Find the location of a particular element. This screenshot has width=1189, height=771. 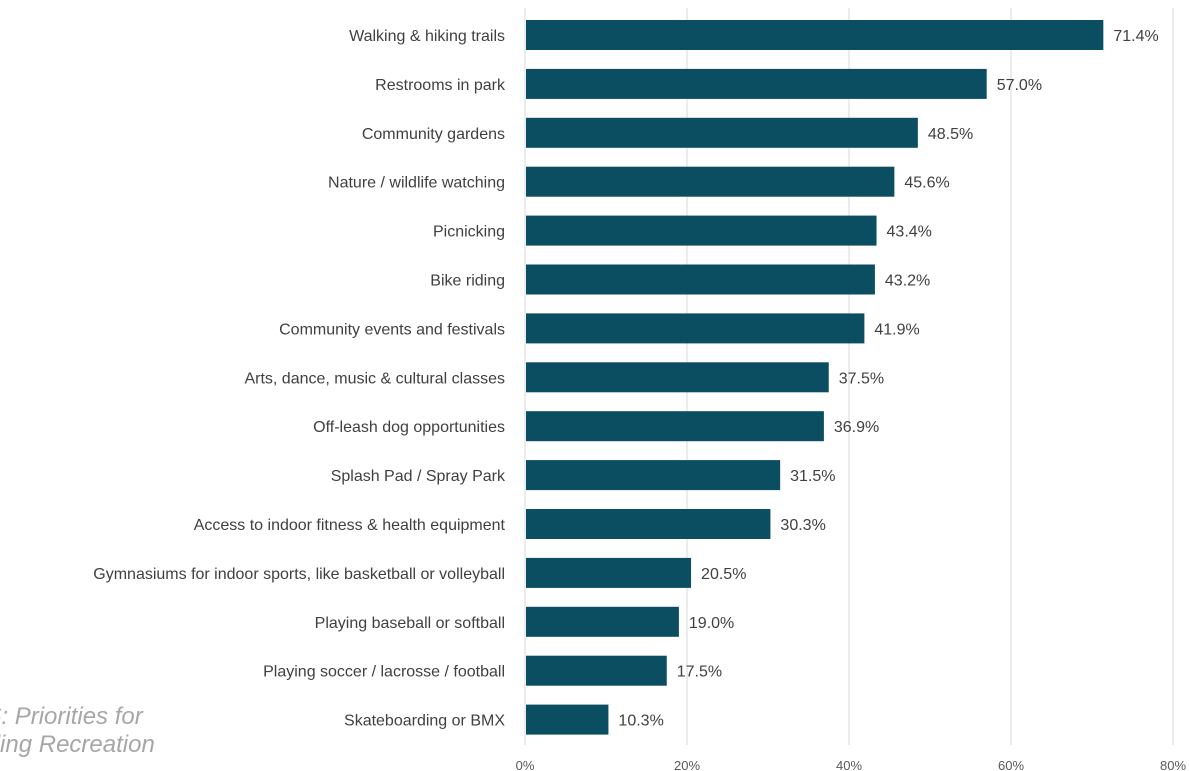

category-label: Community gardens is located at coordinates (433, 134).